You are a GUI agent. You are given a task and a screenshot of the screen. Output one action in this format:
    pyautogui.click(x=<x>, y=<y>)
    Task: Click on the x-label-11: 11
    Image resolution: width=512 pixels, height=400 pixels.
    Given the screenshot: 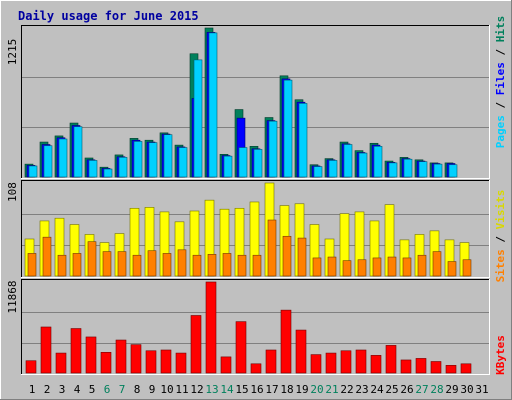 What is the action you would take?
    pyautogui.click(x=181, y=389)
    